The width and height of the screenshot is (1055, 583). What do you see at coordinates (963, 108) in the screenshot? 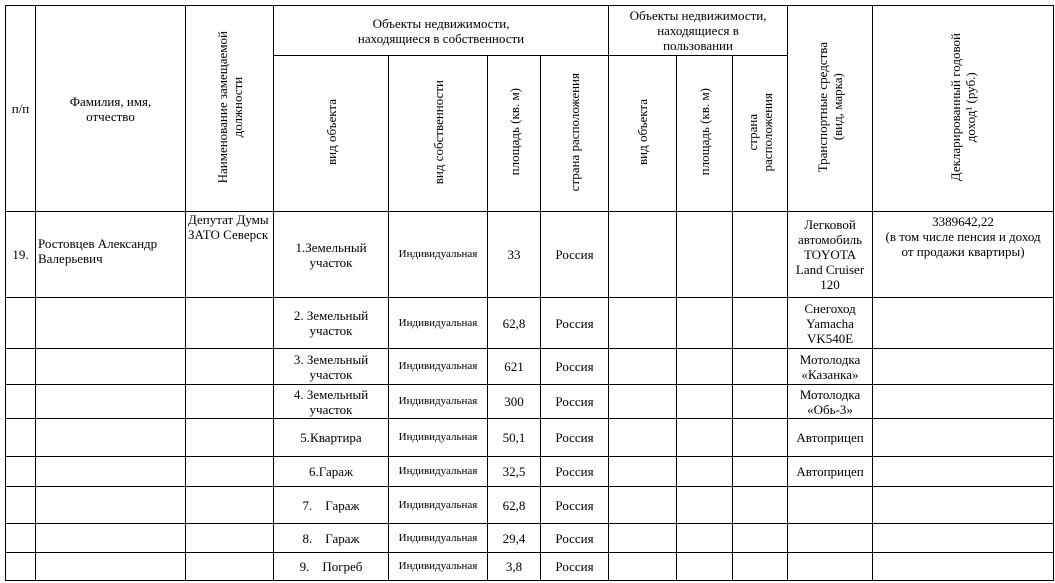
I see `header-income: Декларированный годовой доход¹ (руб.)` at bounding box center [963, 108].